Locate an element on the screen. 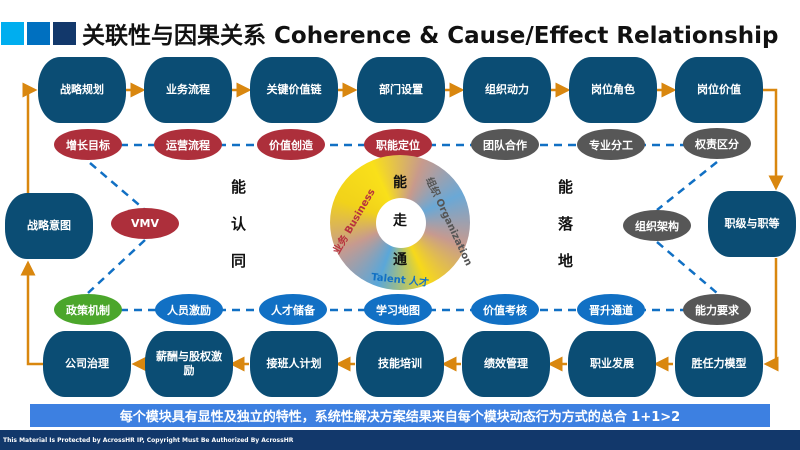 The width and height of the screenshot is (800, 450). left-box: 战略意图 is located at coordinates (49, 226).